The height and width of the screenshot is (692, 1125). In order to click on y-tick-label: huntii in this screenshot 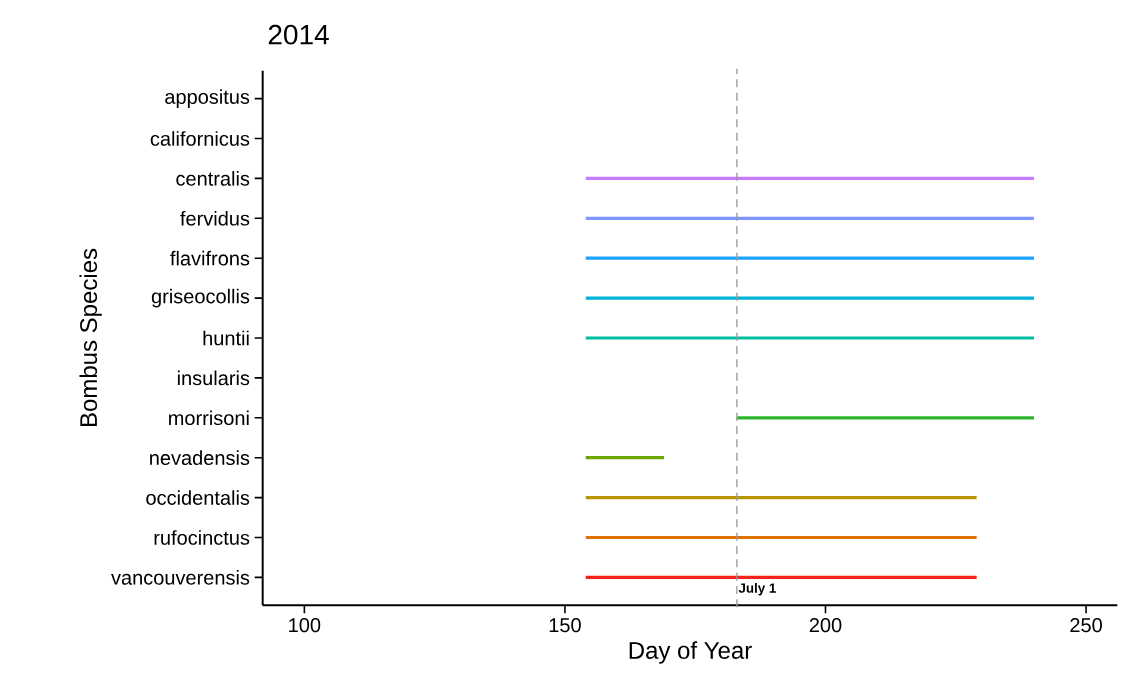, I will do `click(226, 338)`.